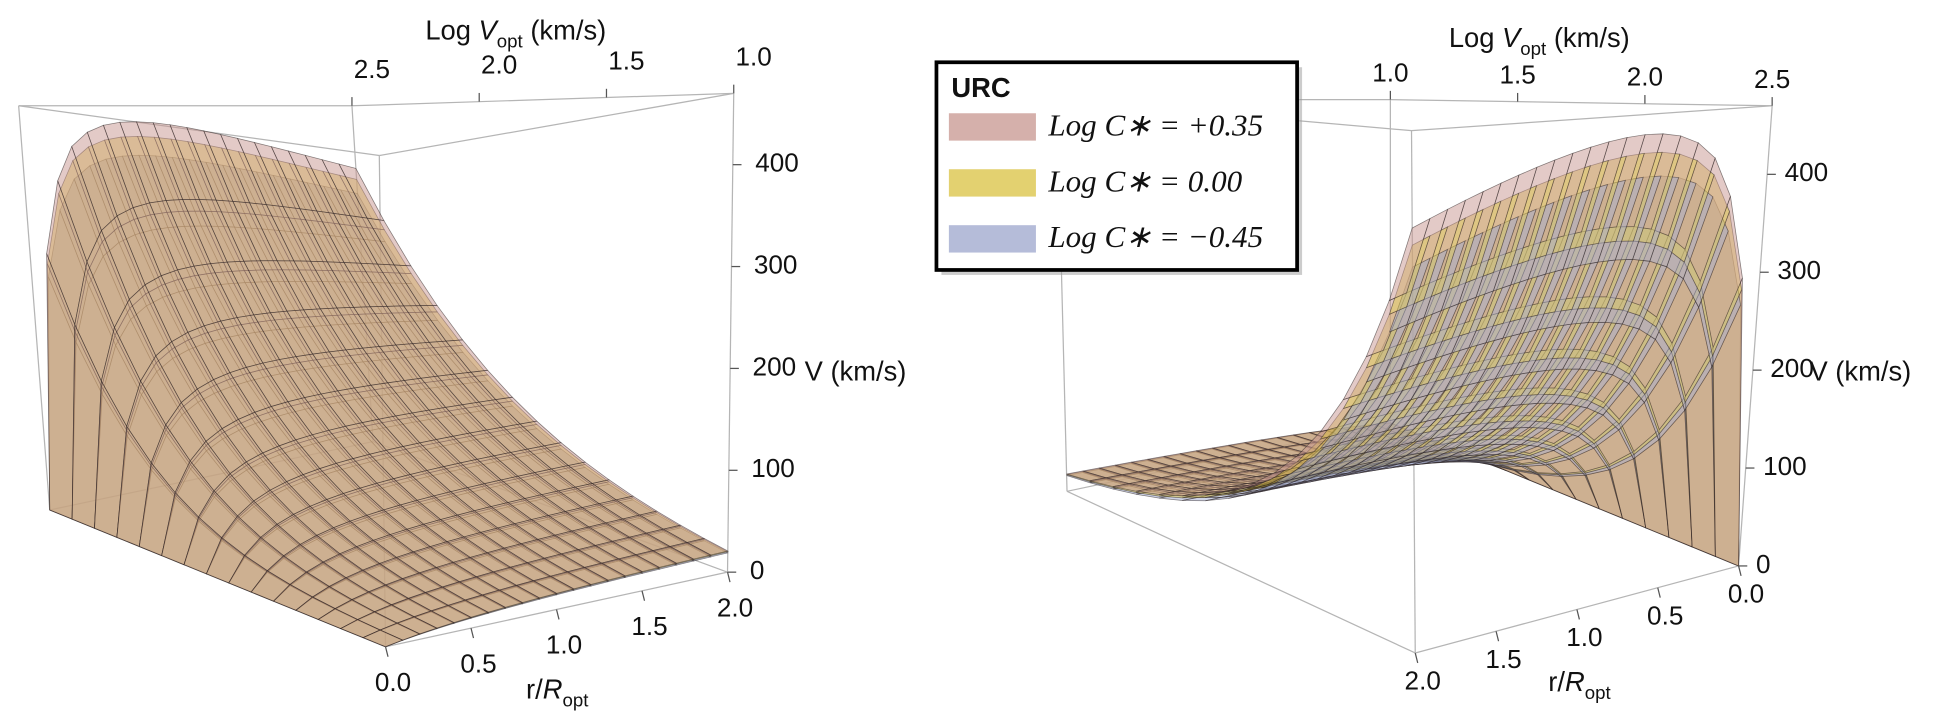 The height and width of the screenshot is (719, 1950). Describe the element at coordinates (1144, 180) in the screenshot. I see `legend-label: Log C∗ = 0.00` at that location.